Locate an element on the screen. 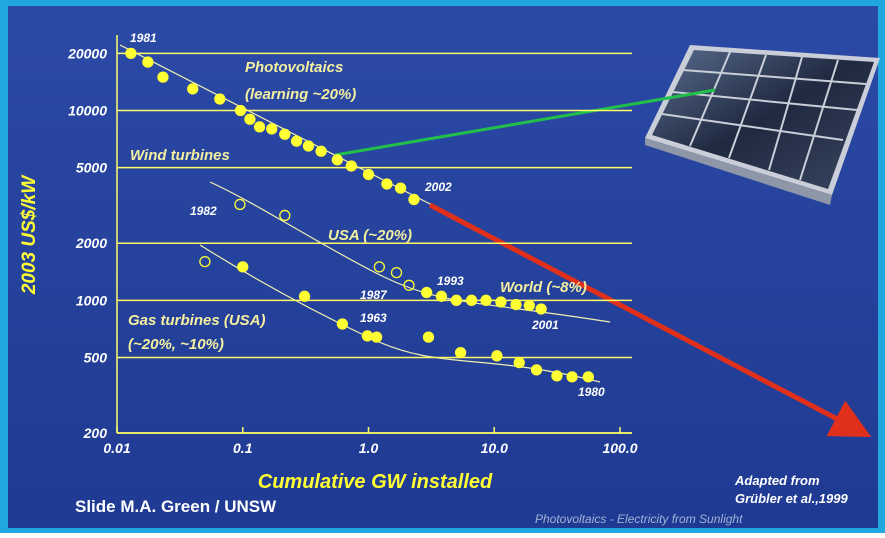  annotation: World (~8%) is located at coordinates (543, 287).